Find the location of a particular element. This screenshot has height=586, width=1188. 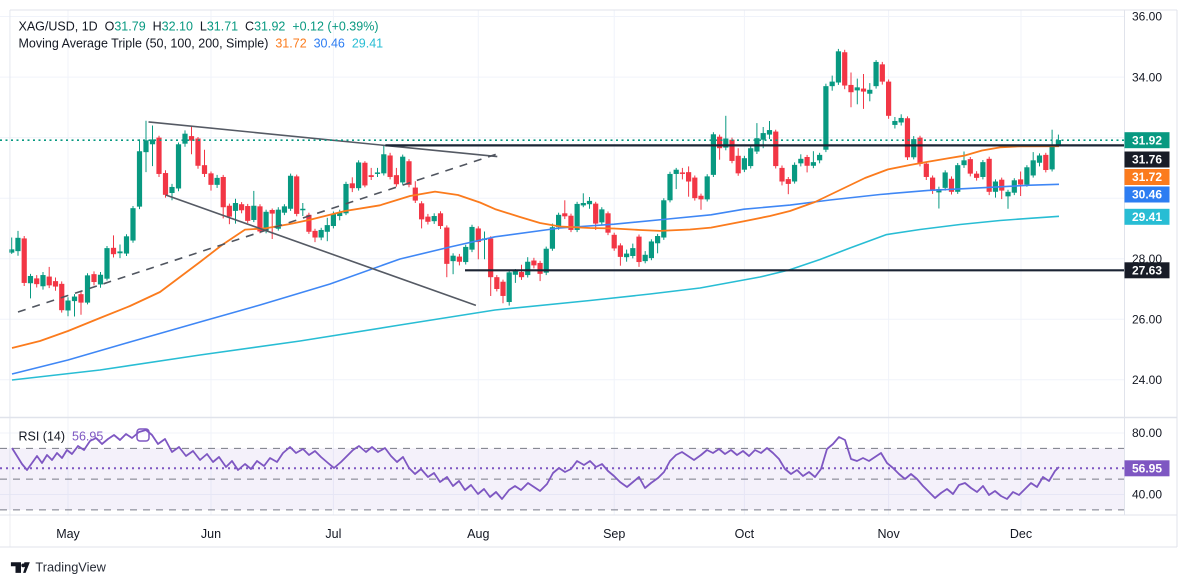

svg-text: 31.72 is located at coordinates (1147, 177).